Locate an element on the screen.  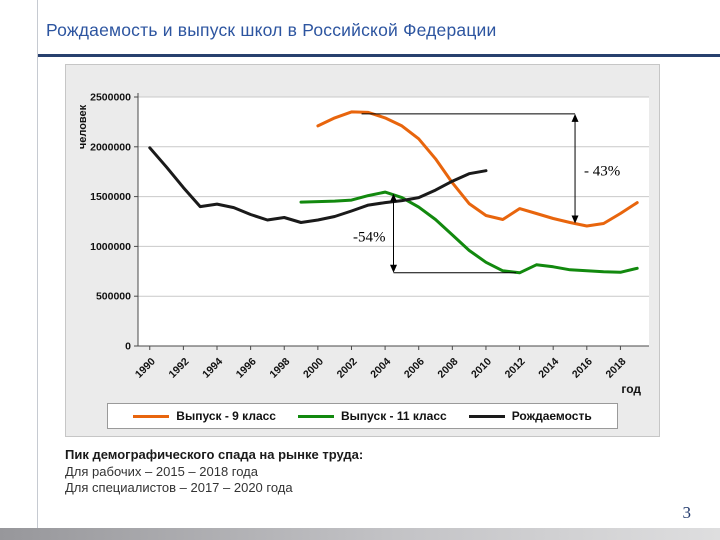
svg-text: 1996 is located at coordinates (246, 368).